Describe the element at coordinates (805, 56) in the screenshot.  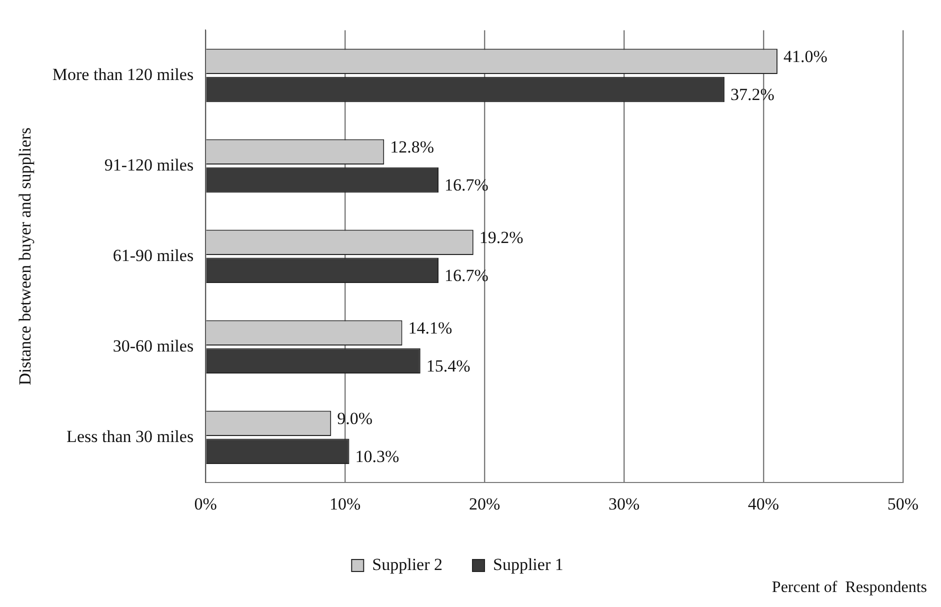
I see `data-label: 41.0%` at that location.